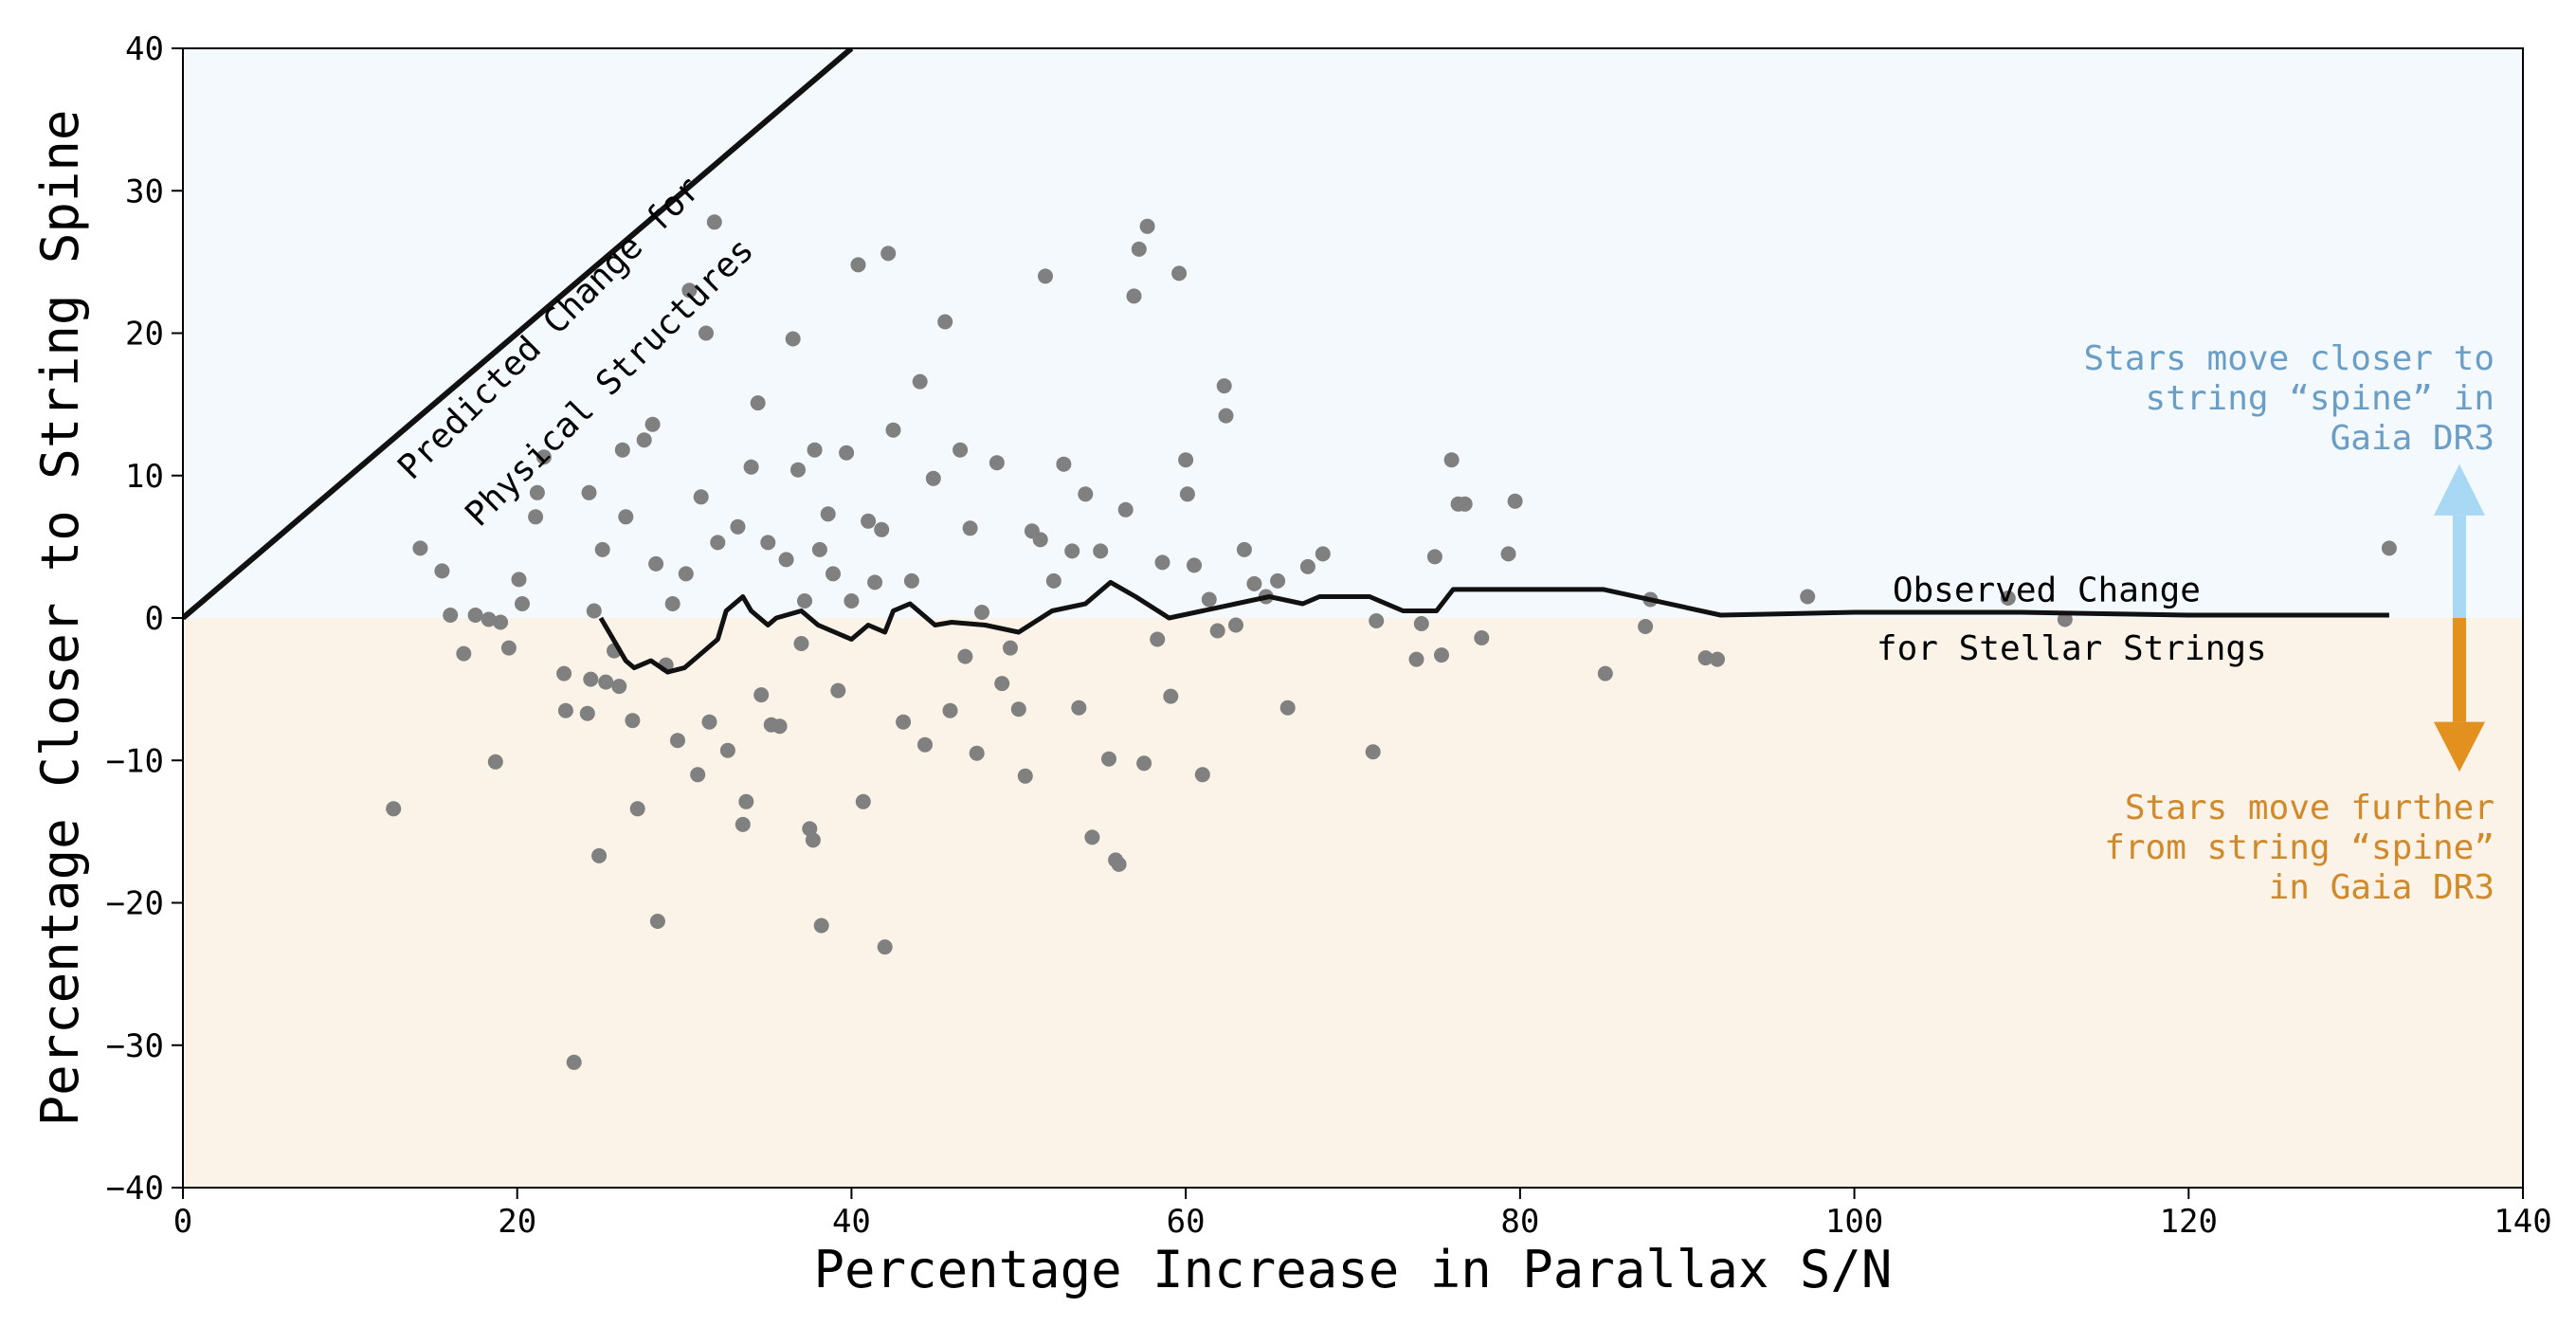 The image size is (2576, 1326). What do you see at coordinates (1353, 1269) in the screenshot?
I see `x-axis-title: Percentage Increase in Parallax S/N` at bounding box center [1353, 1269].